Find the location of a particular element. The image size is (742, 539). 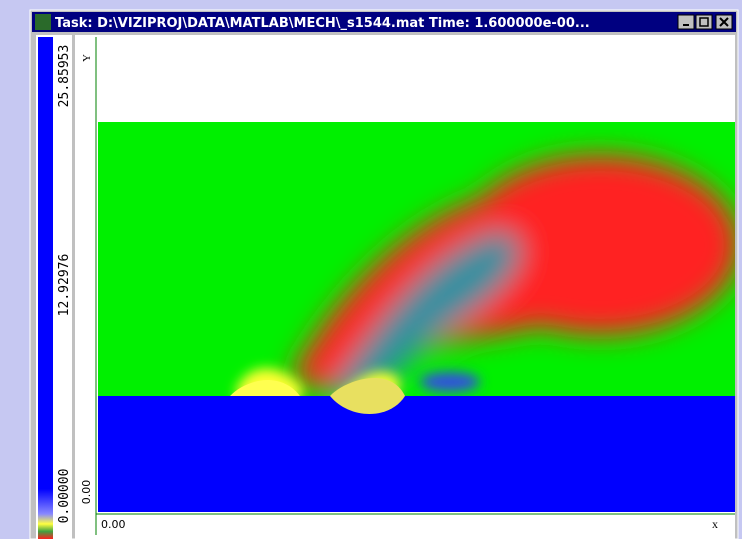

title-bar is located at coordinates (384, 22).